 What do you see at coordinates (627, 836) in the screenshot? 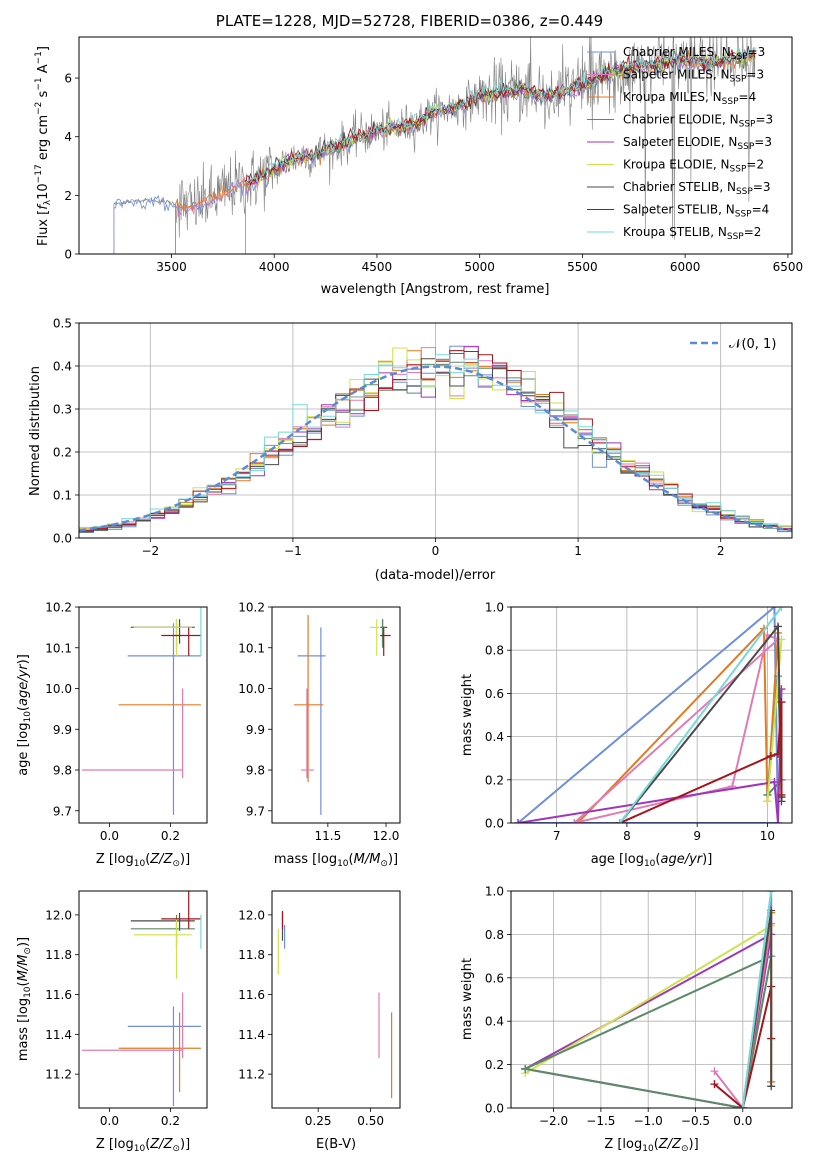
I see `x-tick-label: 8` at bounding box center [627, 836].